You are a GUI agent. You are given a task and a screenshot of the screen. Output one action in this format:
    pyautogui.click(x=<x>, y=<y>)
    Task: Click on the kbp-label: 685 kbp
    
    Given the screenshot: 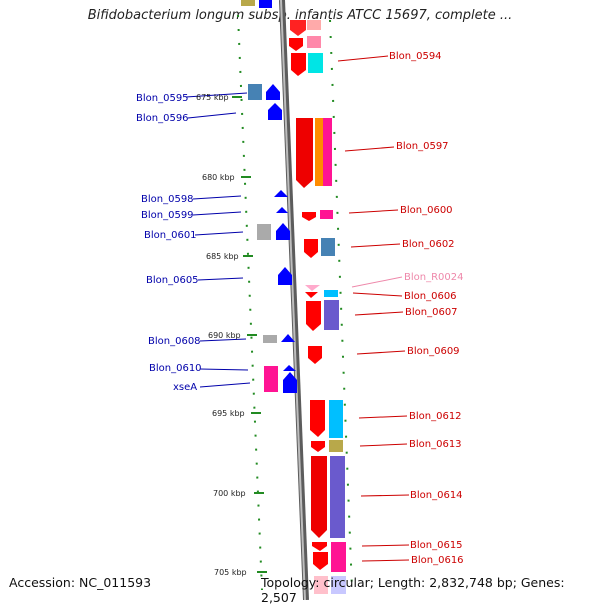 What is the action you would take?
    pyautogui.click(x=222, y=256)
    